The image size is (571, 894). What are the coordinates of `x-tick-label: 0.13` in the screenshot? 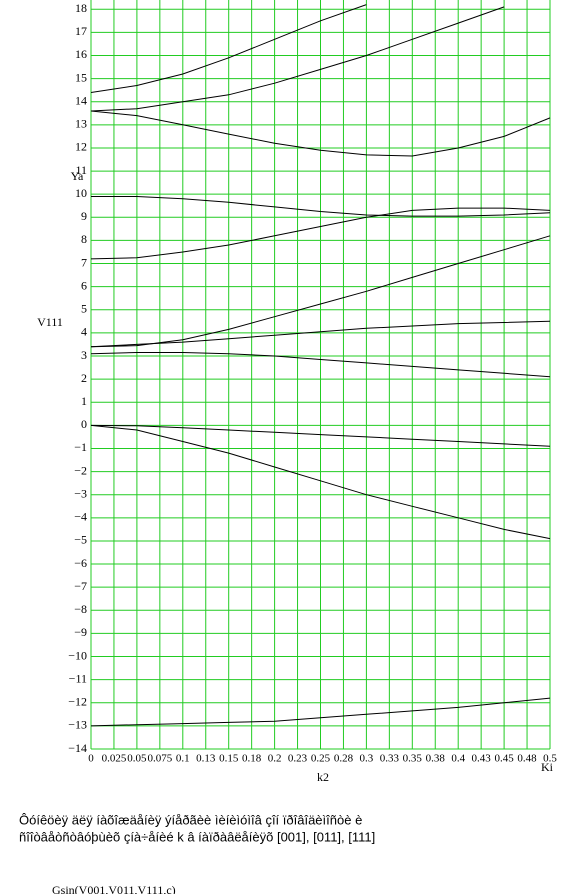 It's located at (206, 759).